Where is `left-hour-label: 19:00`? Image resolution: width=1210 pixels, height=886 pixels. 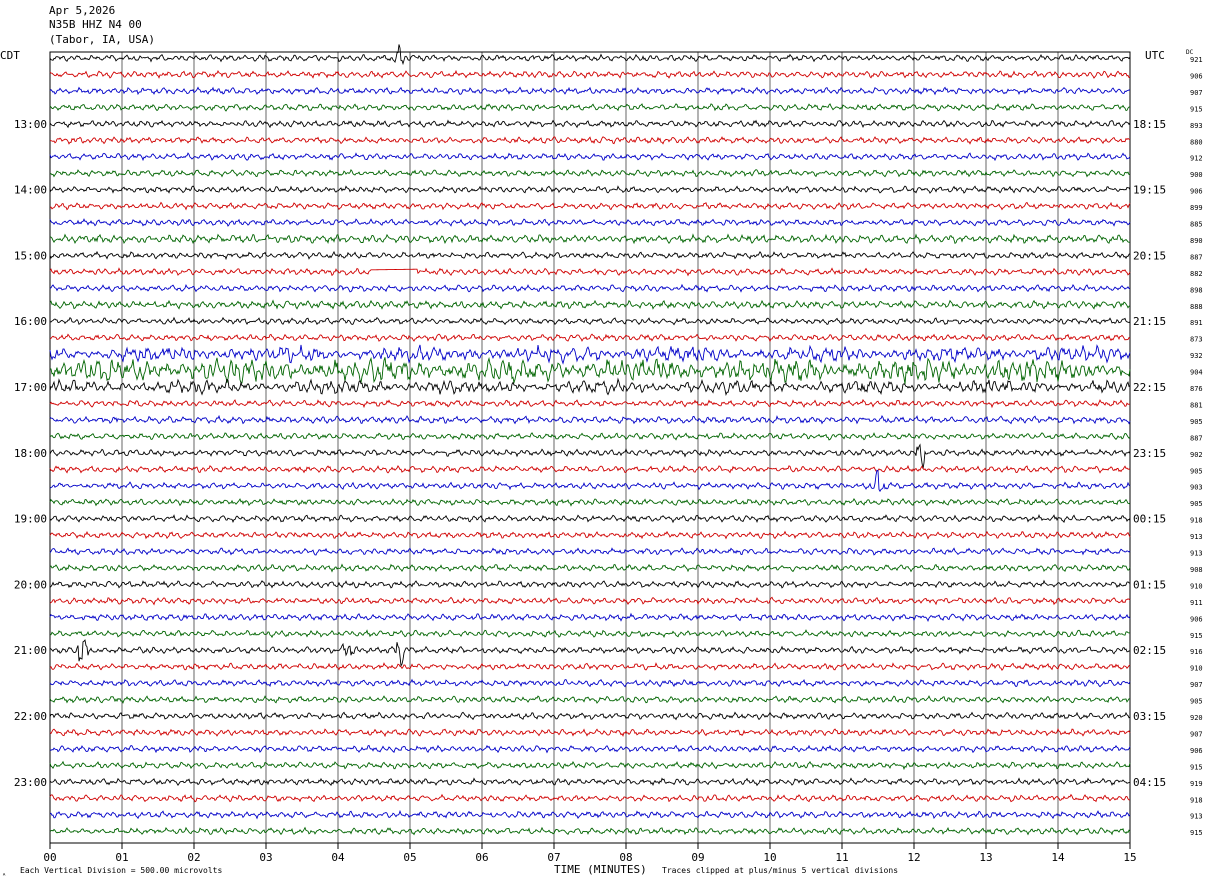 left-hour-label: 19:00 is located at coordinates (30, 519).